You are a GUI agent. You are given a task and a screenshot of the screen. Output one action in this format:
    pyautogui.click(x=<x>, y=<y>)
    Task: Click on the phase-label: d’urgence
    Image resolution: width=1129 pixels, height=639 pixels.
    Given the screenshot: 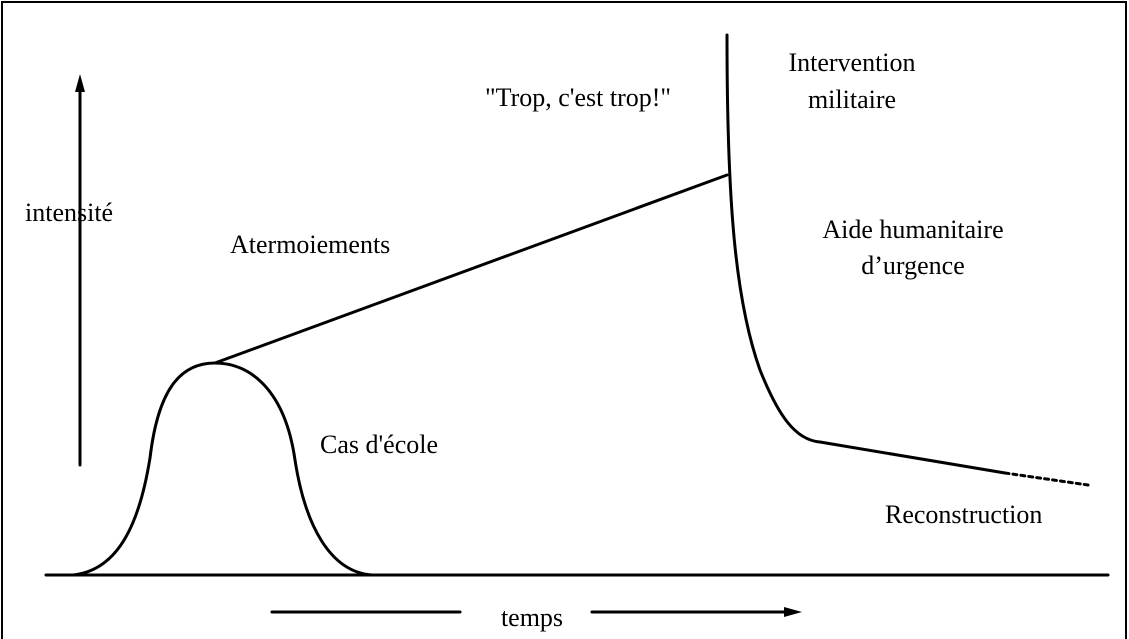 What is the action you would take?
    pyautogui.click(x=912, y=265)
    